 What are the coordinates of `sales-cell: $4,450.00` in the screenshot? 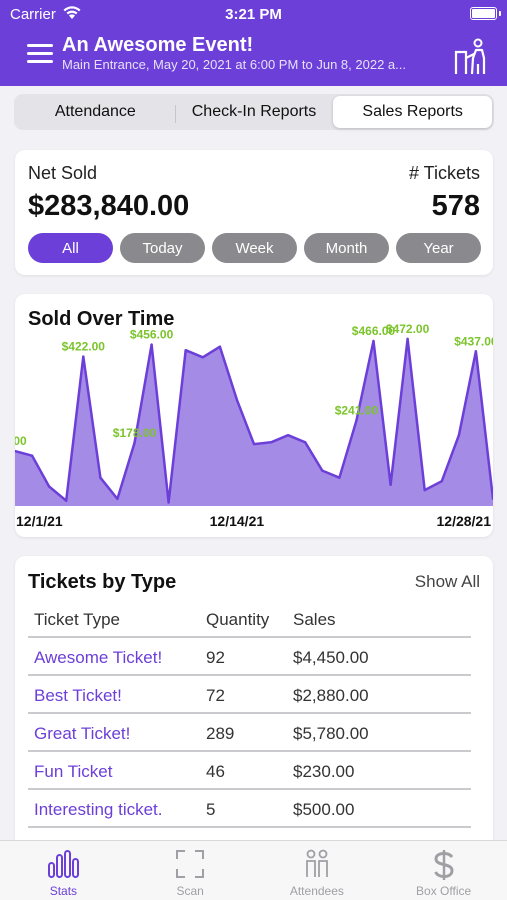 It's located at (331, 657).